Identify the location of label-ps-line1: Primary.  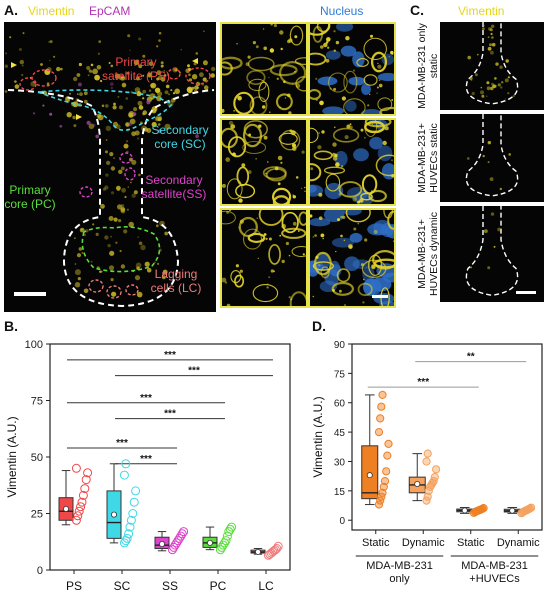
(135, 62).